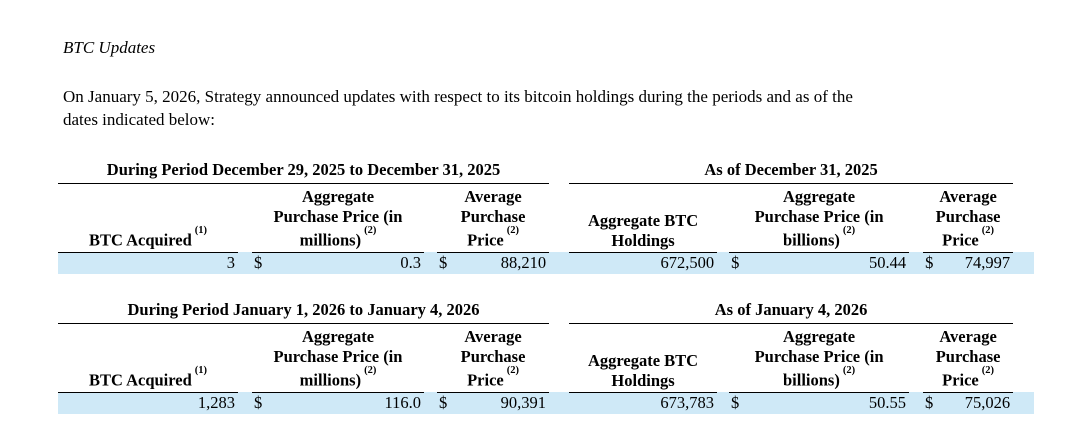  Describe the element at coordinates (140, 380) in the screenshot. I see `col-label: BTC Acquired` at that location.